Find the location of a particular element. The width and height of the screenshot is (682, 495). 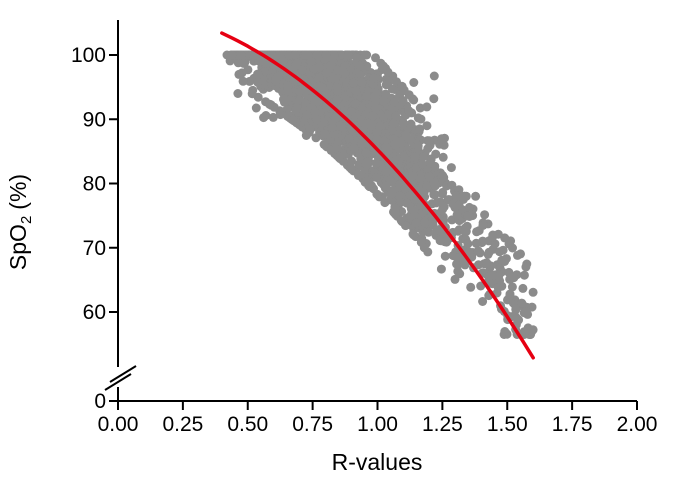

y-tick-label: 80 is located at coordinates (94, 184).